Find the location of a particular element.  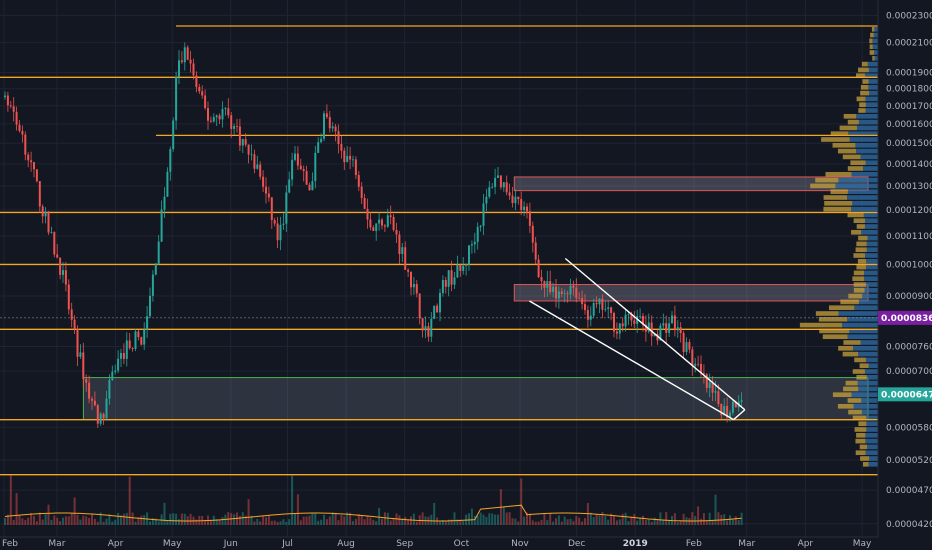

current-price-badge-text: 0.00006476 is located at coordinates (906, 395).